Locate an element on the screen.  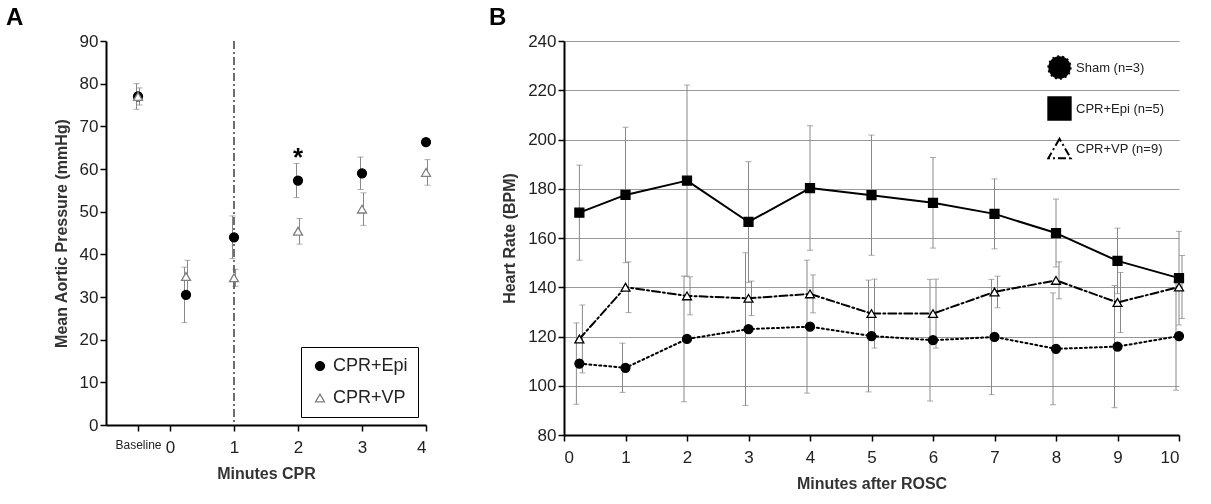
y-tick-label: 200 is located at coordinates (542, 139).